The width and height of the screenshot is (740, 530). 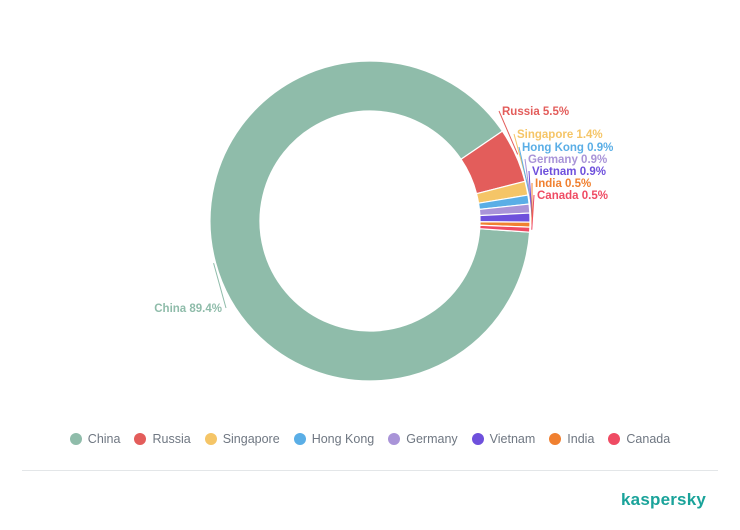 I want to click on legend-item-canada: Canada, so click(x=639, y=439).